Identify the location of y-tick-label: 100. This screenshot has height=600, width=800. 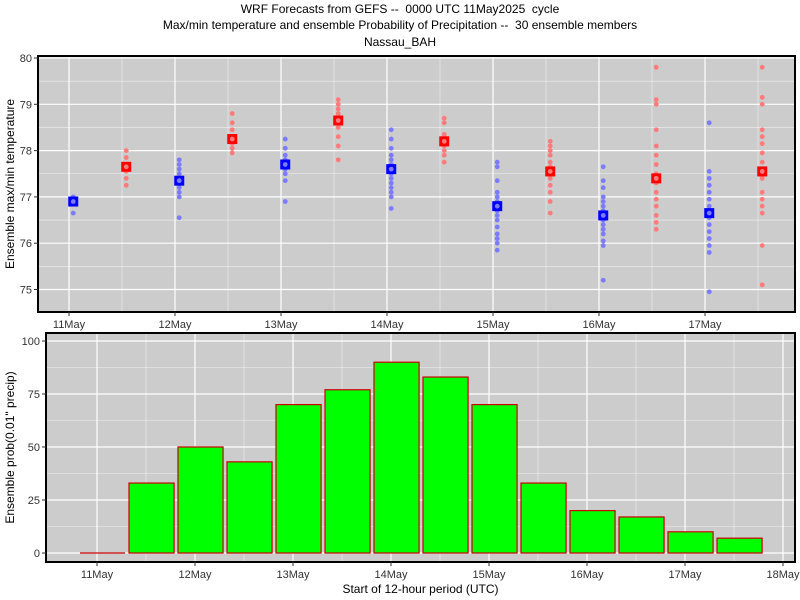
(31, 342).